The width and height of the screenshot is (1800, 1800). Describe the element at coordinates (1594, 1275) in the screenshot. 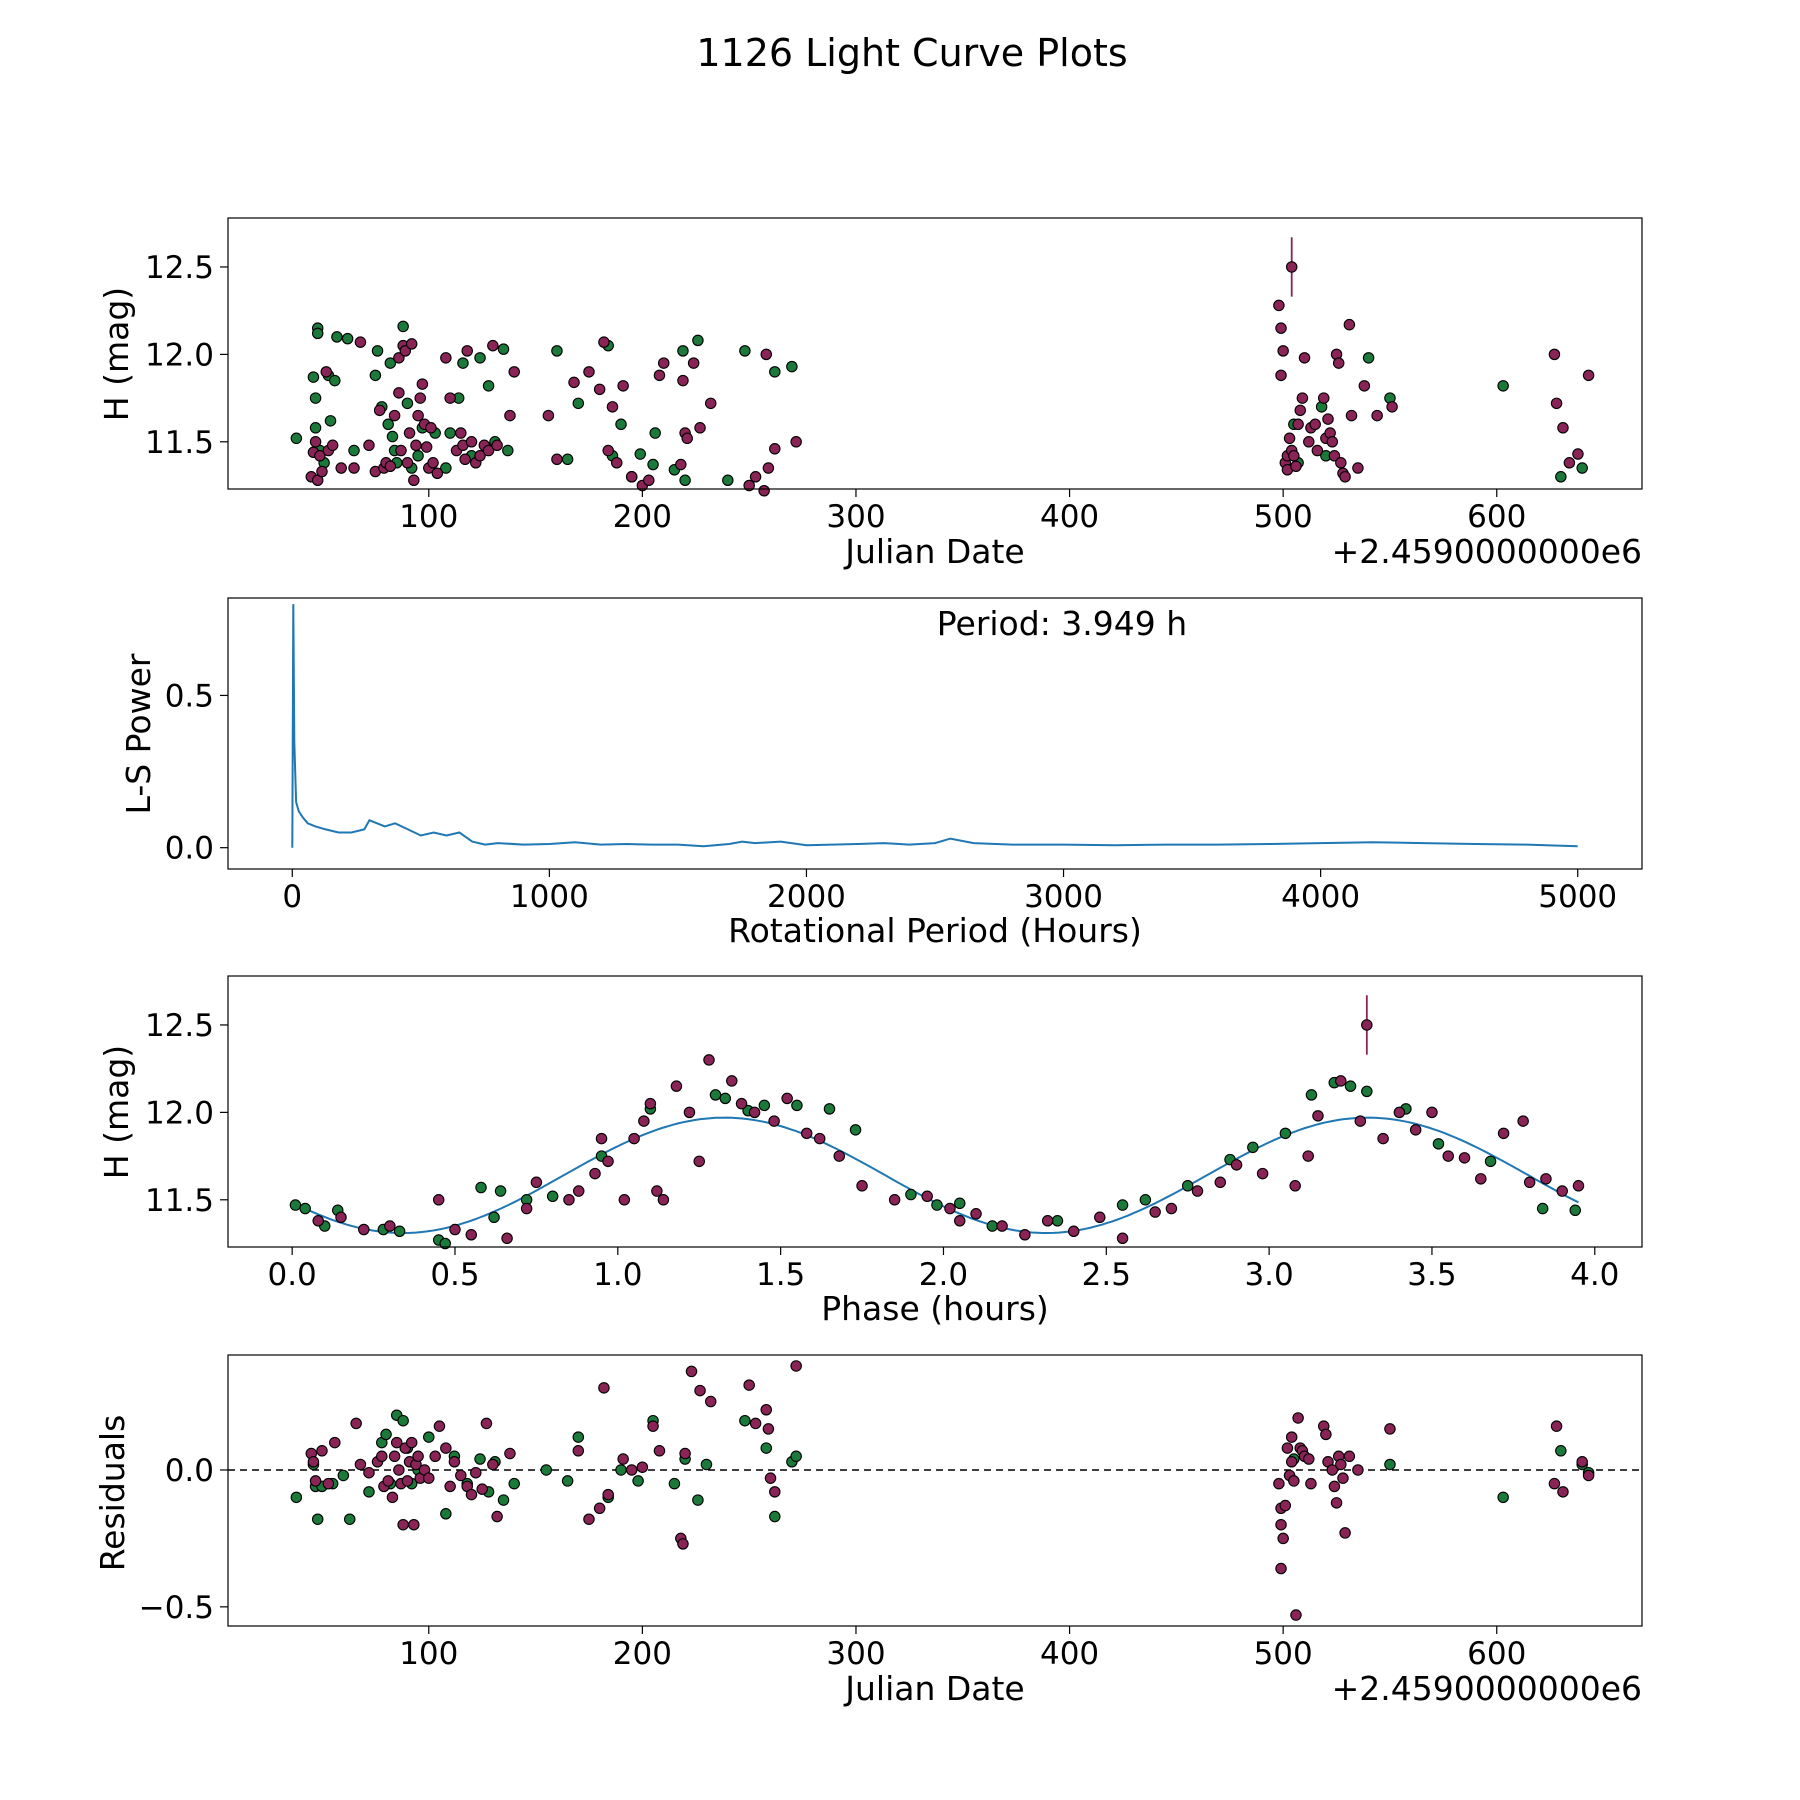

I see `phase-xtick-label: 4.0` at that location.